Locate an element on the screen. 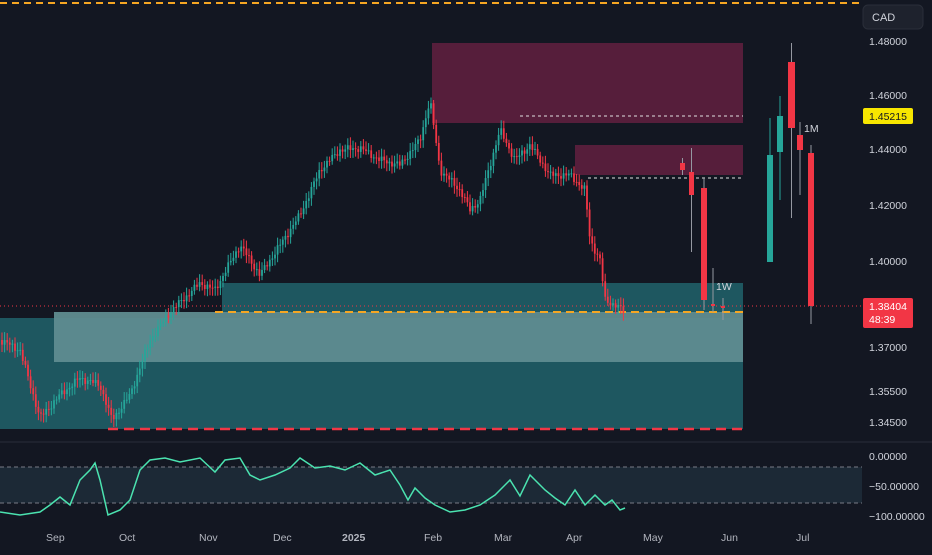 Image resolution: width=932 pixels, height=555 pixels. time-label: May is located at coordinates (653, 538).